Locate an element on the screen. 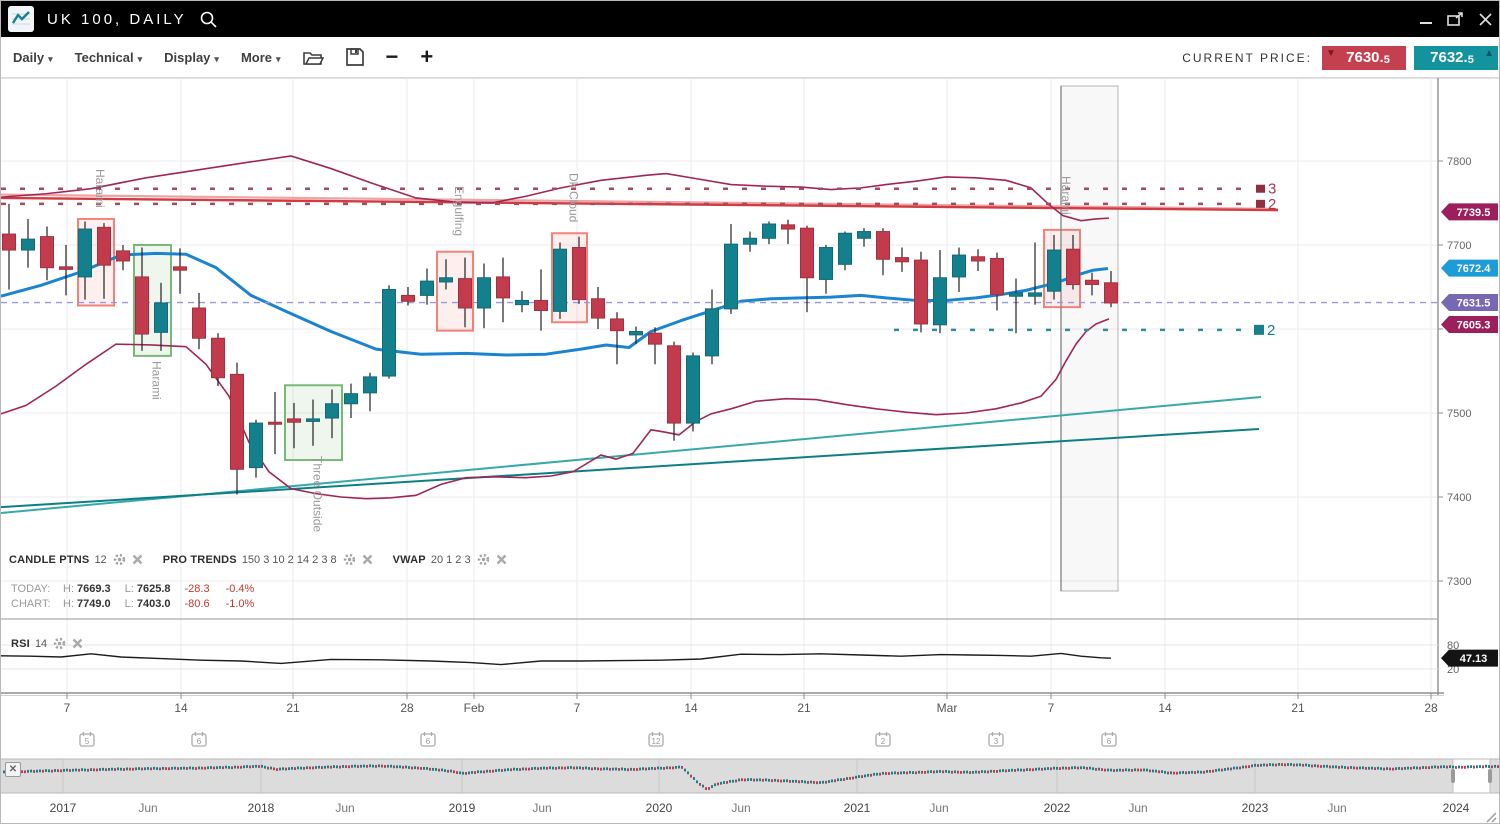  arrow-up-icon: ▲ is located at coordinates (1489, 53).